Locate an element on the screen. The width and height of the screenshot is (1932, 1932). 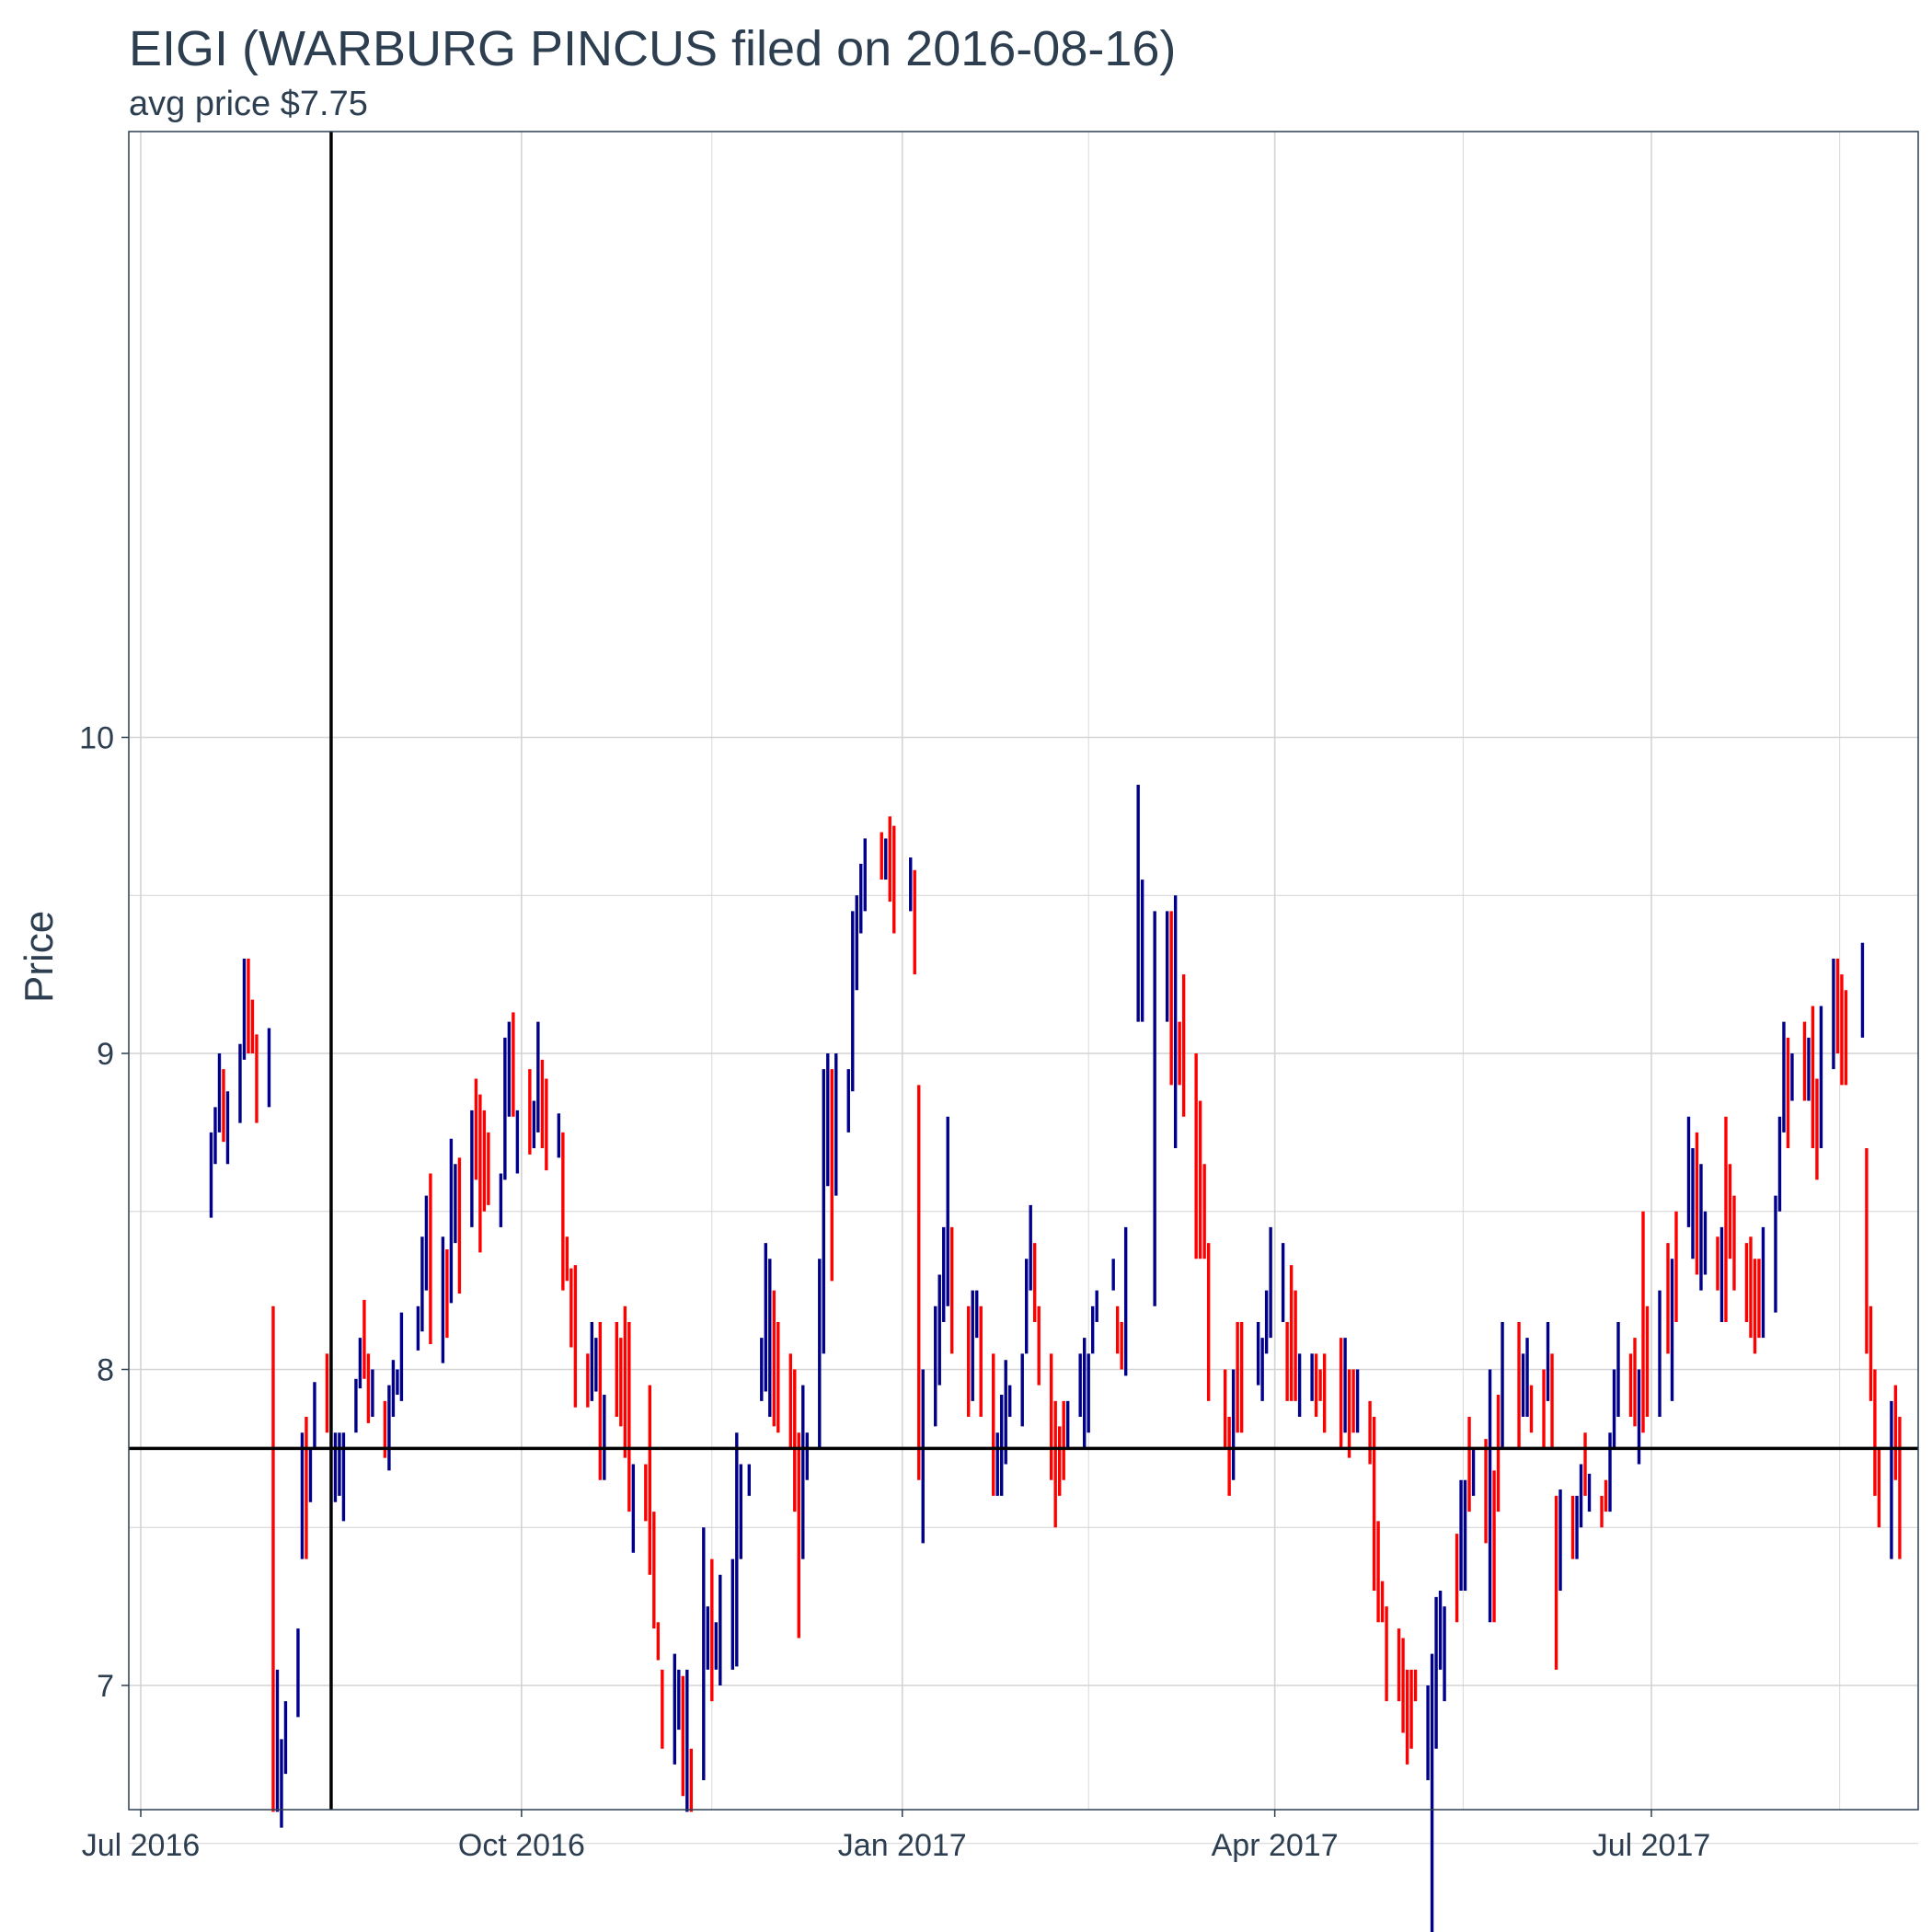
x-axis-ticks: Jul 2016 Oct 2016 Jan 2017 Apr 2017 Jul 2017 is located at coordinates (896, 1836).